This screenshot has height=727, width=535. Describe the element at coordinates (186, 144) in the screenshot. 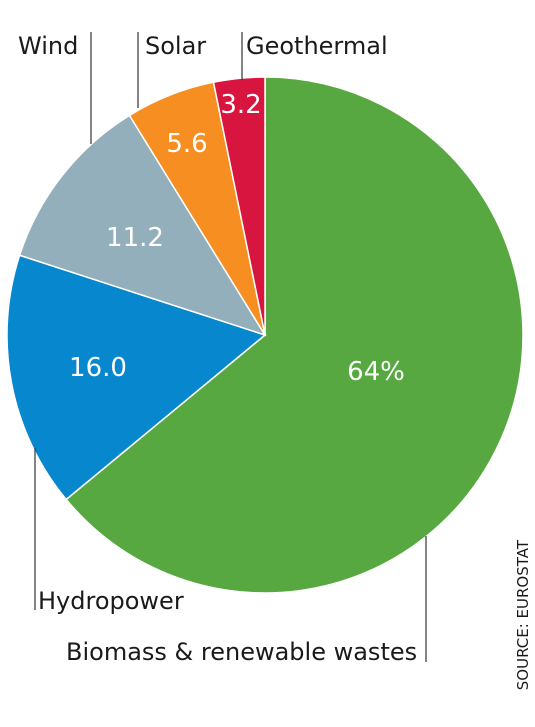

I see `value-label-solar: 5.6` at that location.